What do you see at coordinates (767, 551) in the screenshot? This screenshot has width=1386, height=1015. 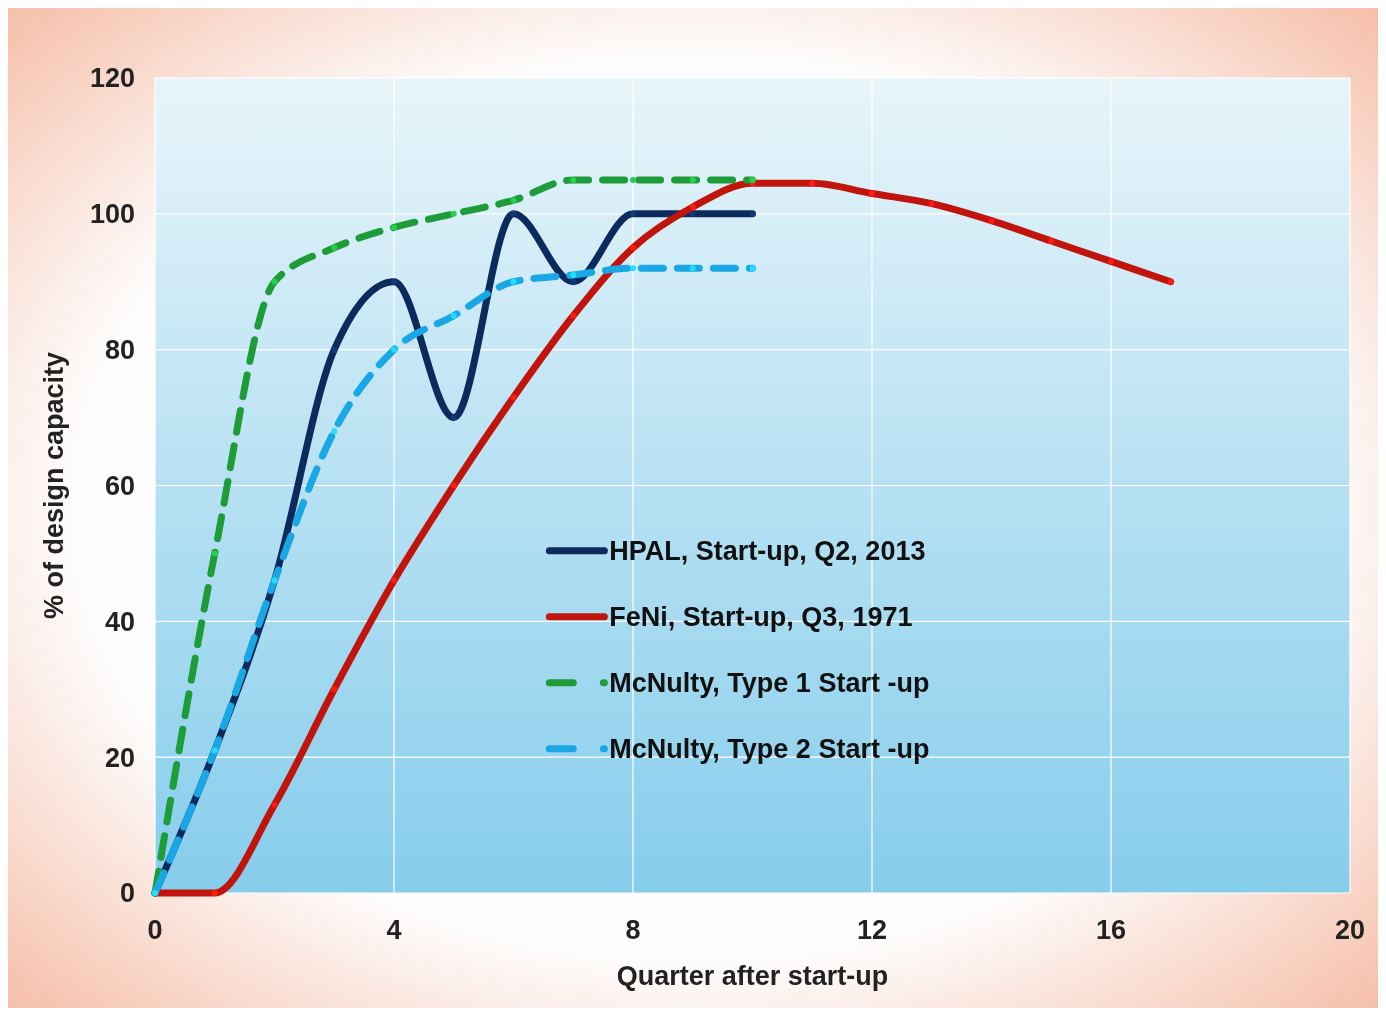 I see `legend-label: HPAL, Start-up, Q2, 2013` at bounding box center [767, 551].